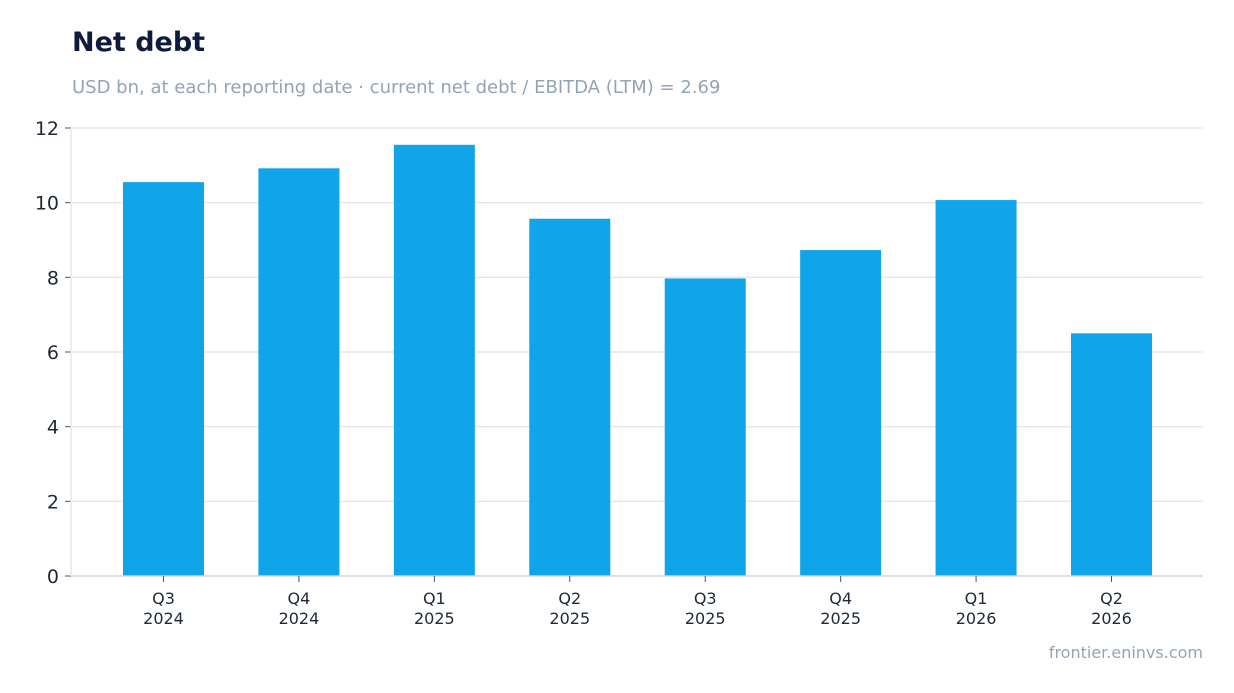  Describe the element at coordinates (139, 42) in the screenshot. I see `chart-title: Net debt` at that location.